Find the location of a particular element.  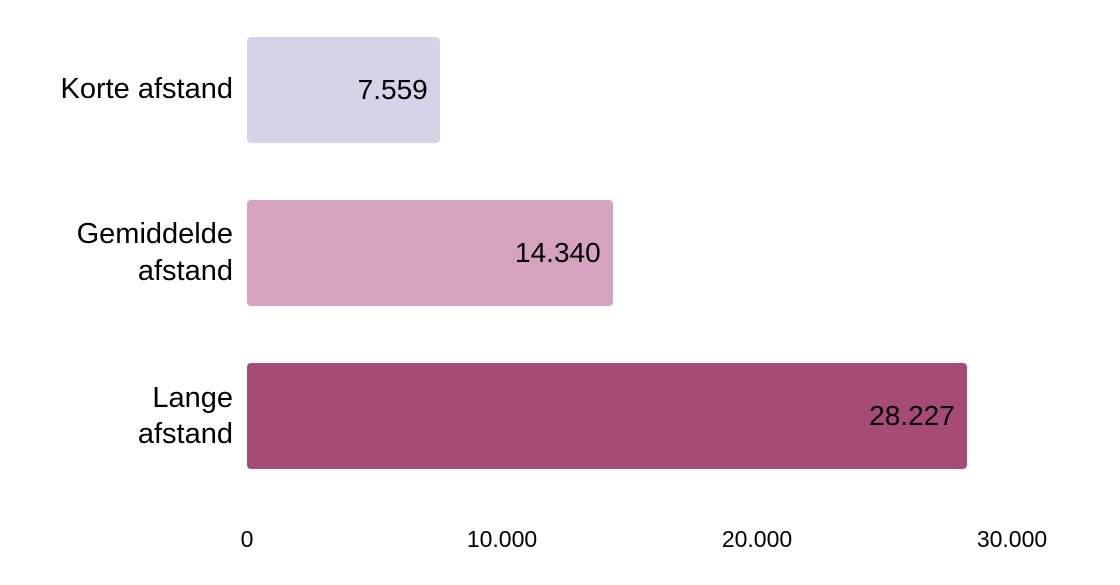

bar-value-label: 7.559 is located at coordinates (392, 89).